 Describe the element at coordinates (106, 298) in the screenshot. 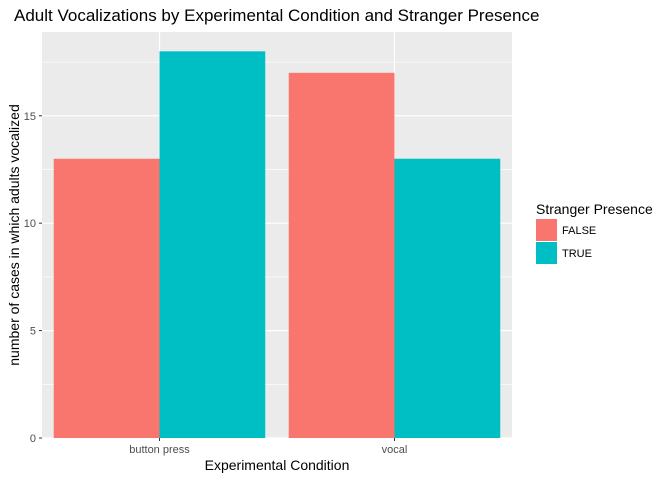

I see `bar-button-press-false` at that location.